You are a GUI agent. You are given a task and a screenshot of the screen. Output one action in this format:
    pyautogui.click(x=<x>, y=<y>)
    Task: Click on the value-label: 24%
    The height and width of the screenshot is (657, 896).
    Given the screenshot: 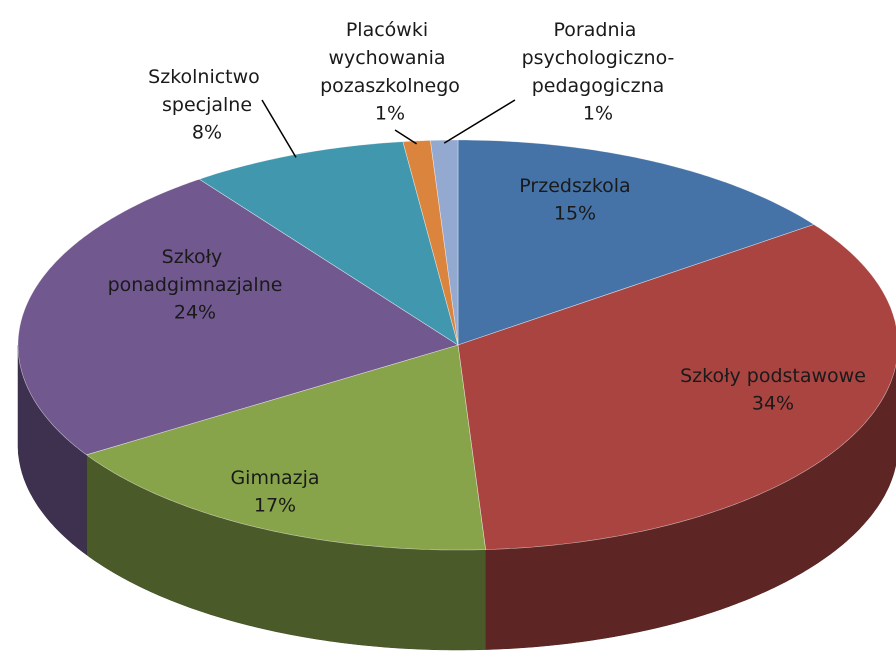 What is the action you would take?
    pyautogui.click(x=195, y=313)
    